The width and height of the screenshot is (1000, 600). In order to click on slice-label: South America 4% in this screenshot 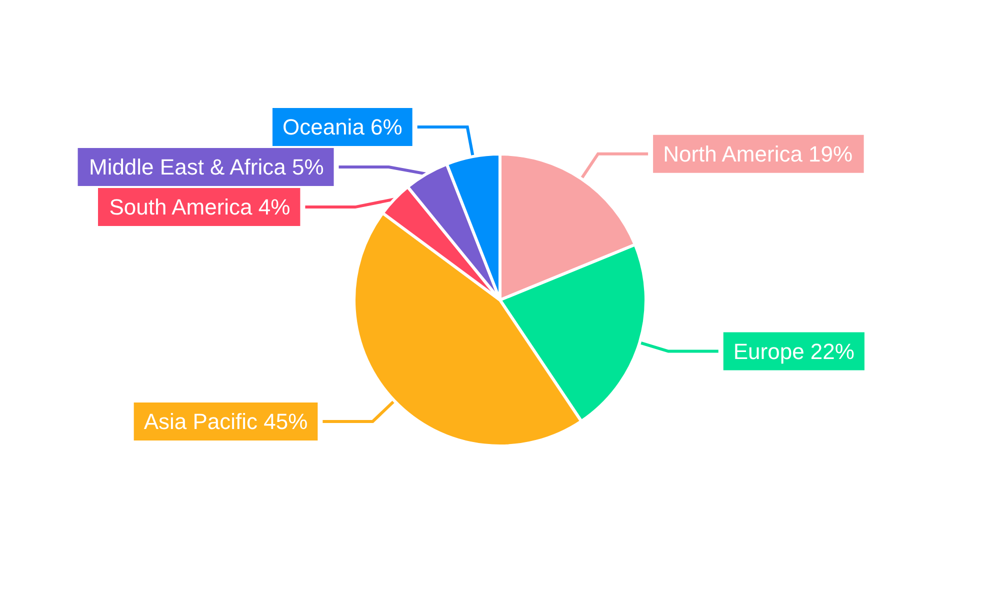, I will do `click(199, 207)`.